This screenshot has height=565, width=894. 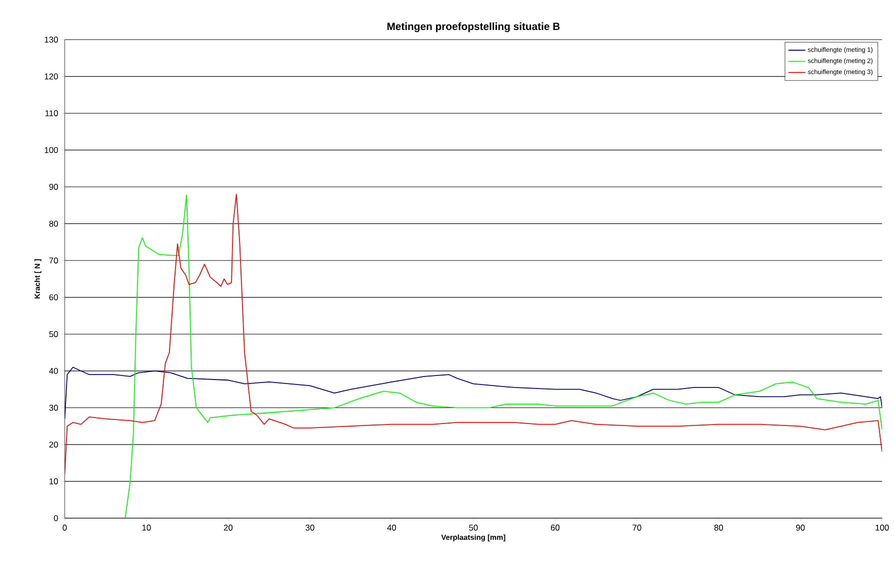 What do you see at coordinates (228, 527) in the screenshot?
I see `x-tick-label: 20` at bounding box center [228, 527].